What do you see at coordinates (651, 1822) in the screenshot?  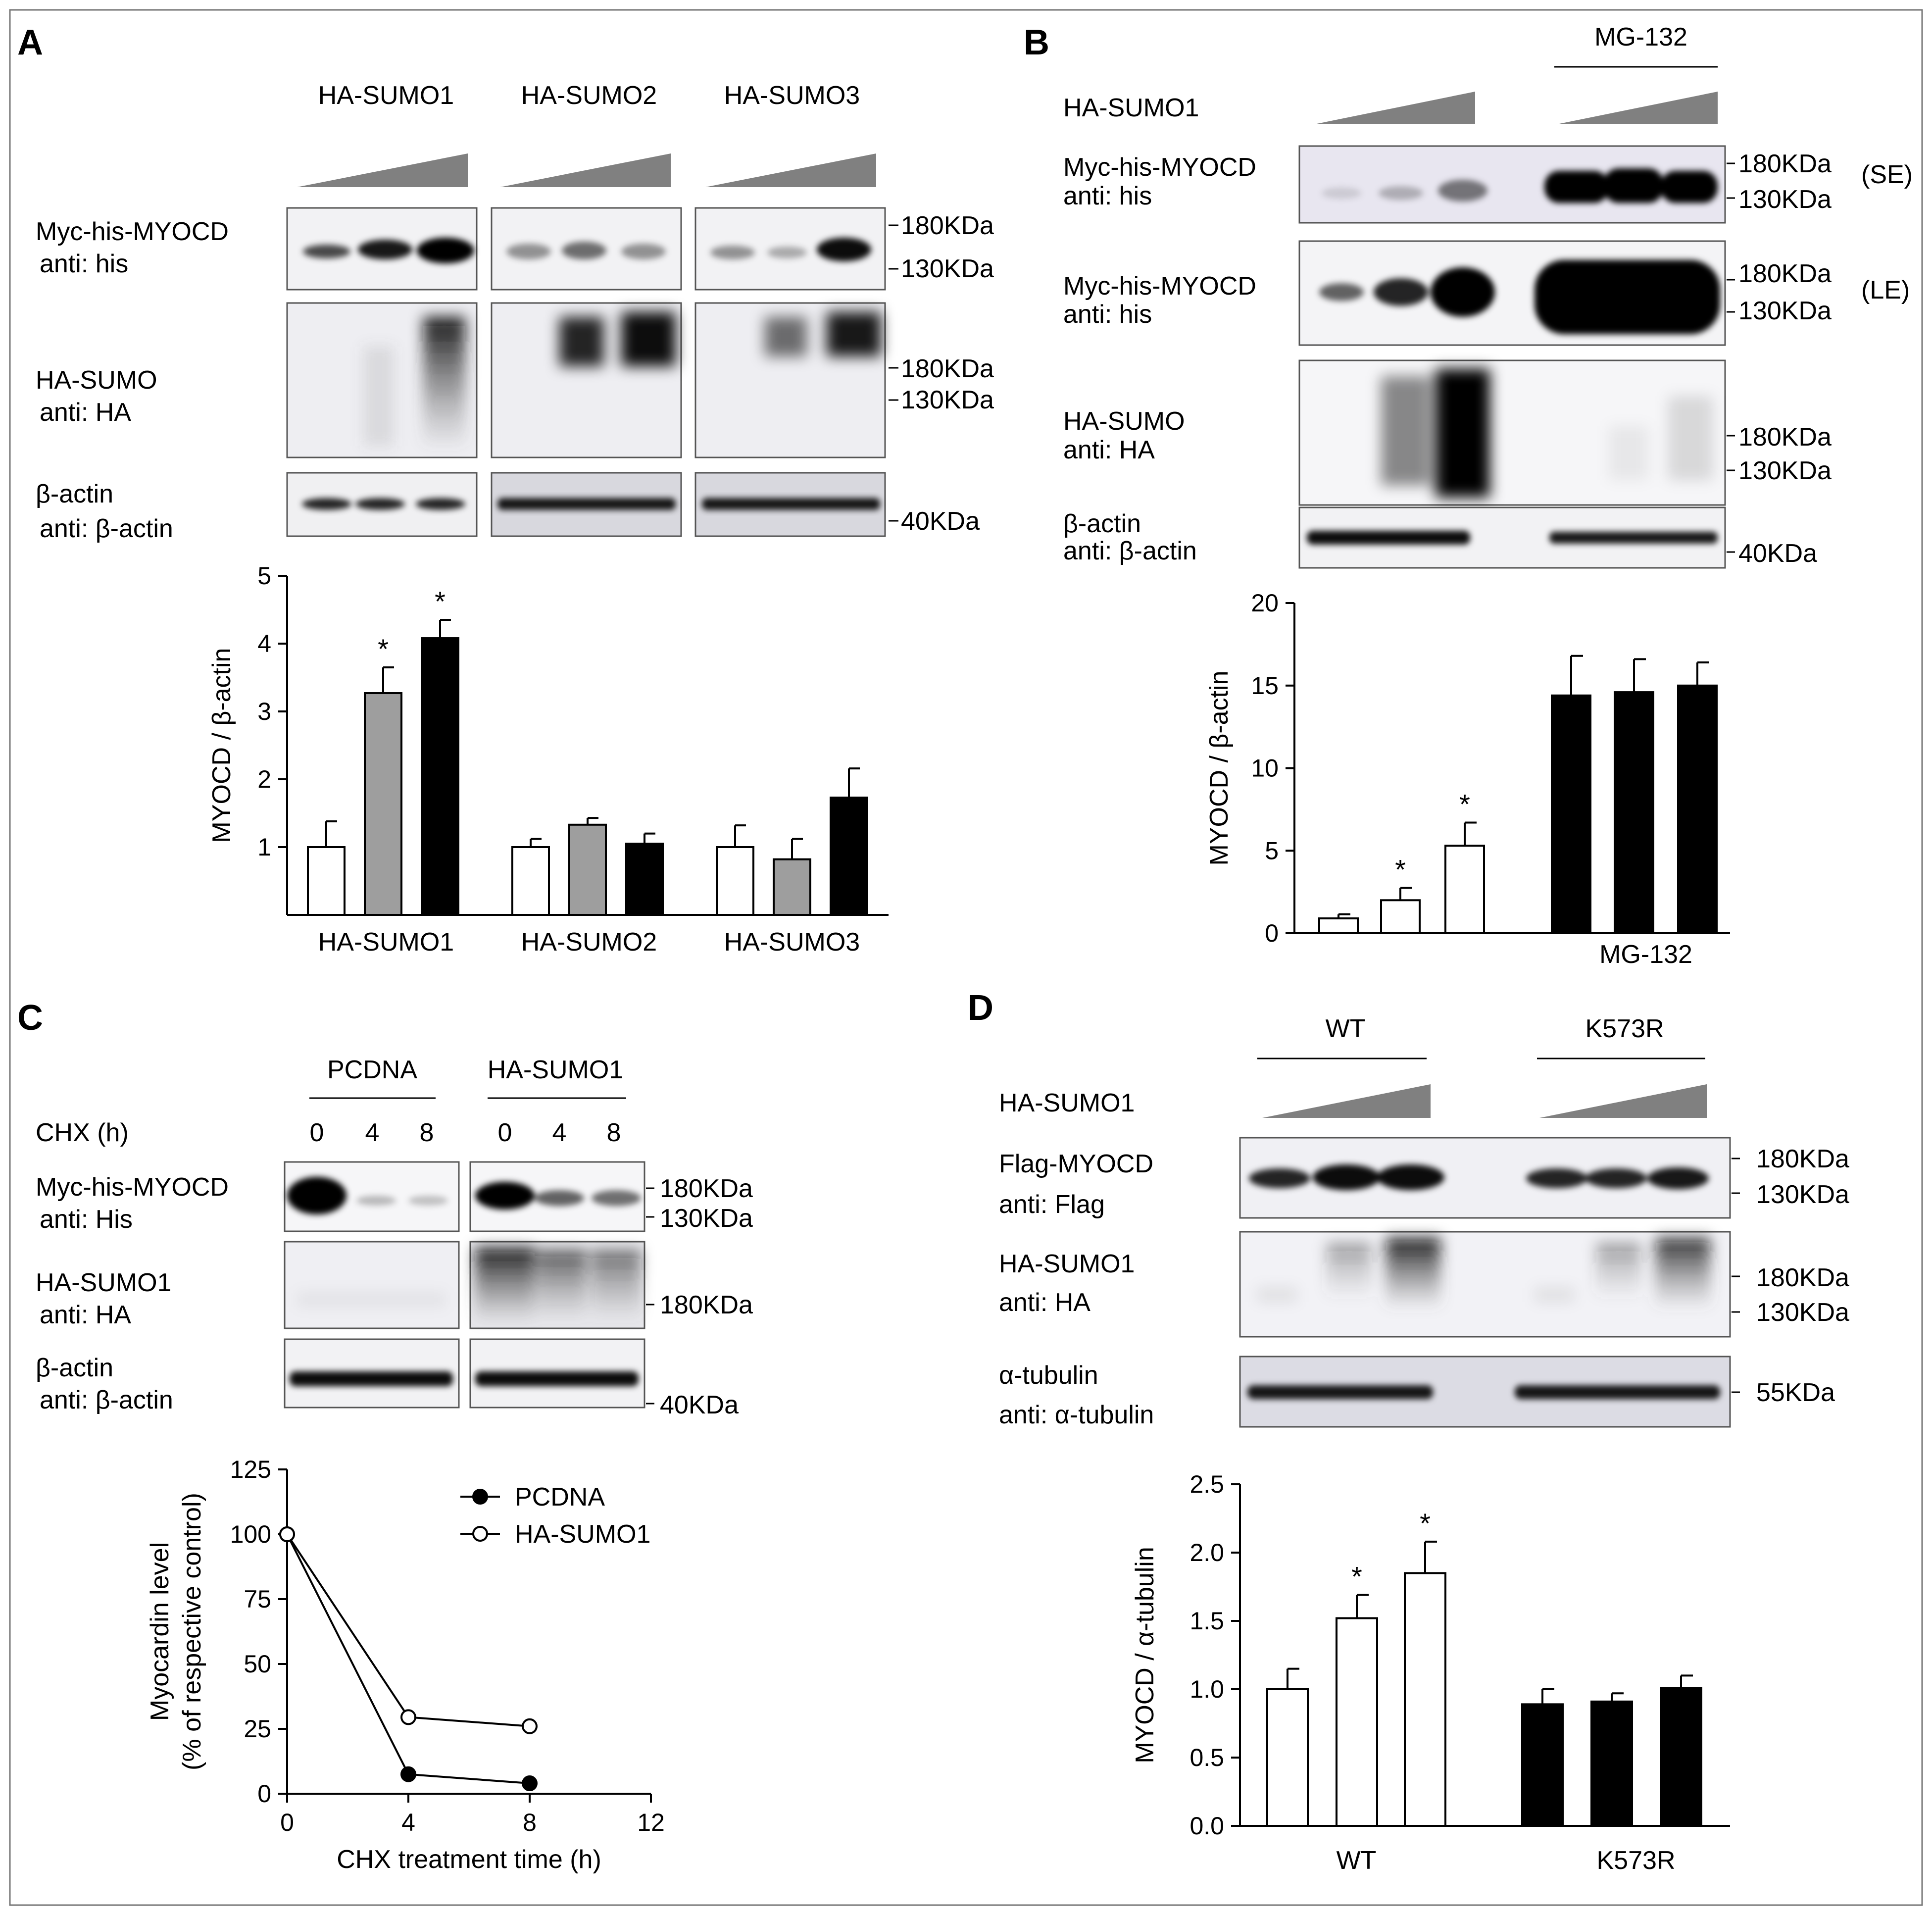 I see `c-xtick-label: 12` at bounding box center [651, 1822].